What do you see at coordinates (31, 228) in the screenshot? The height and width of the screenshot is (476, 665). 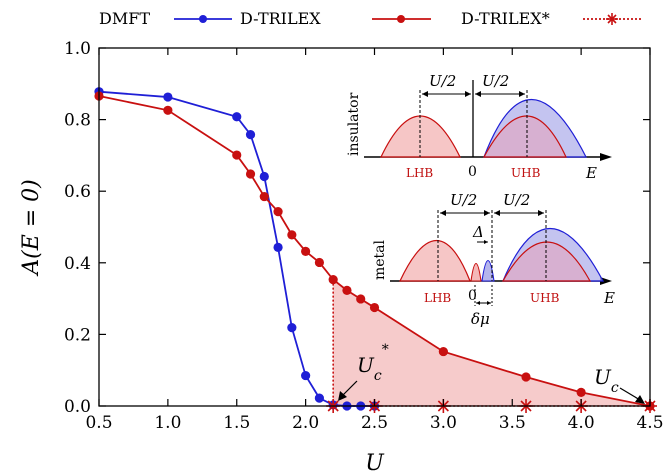 I see `y-axis-title: A(E = 0)` at bounding box center [31, 228].